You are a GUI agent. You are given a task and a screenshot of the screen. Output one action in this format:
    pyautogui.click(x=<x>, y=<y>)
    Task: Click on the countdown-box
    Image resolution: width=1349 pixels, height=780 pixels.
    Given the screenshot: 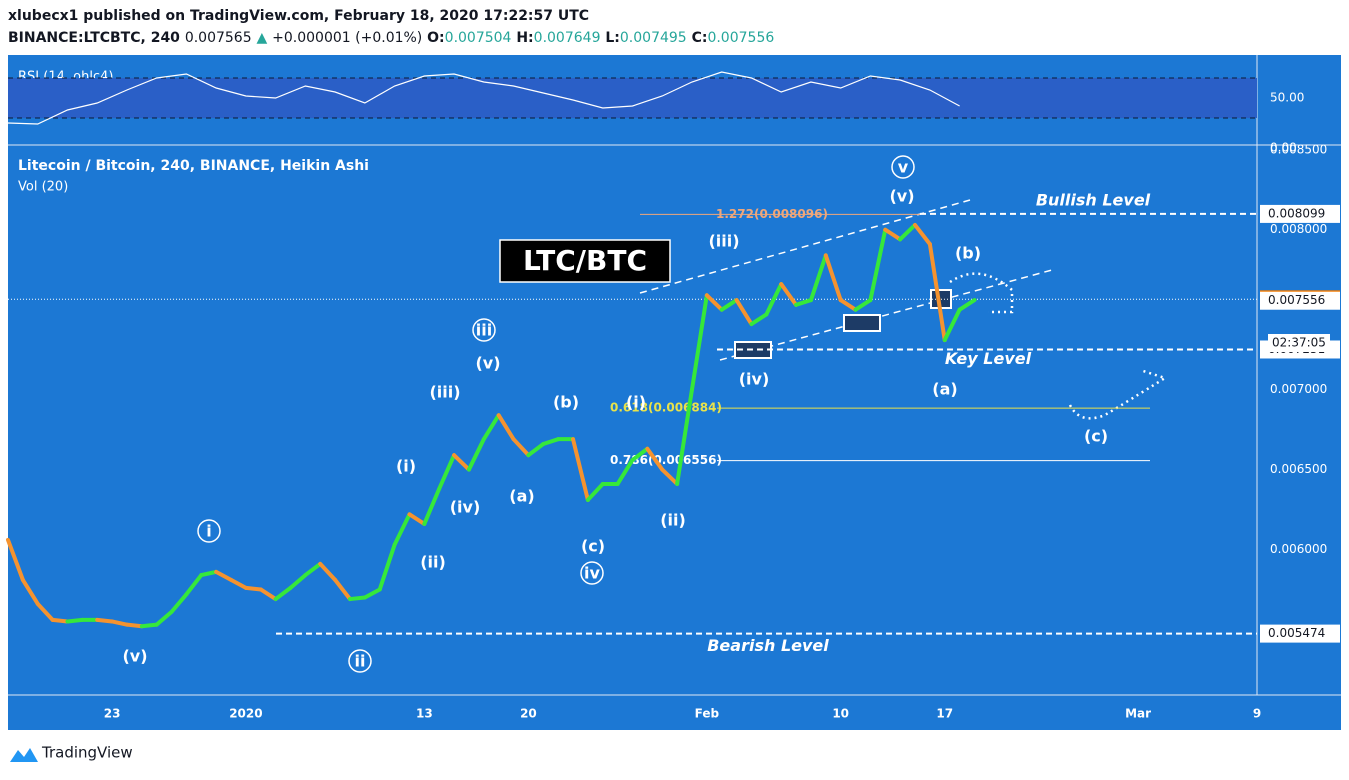 What is the action you would take?
    pyautogui.click(x=1299, y=343)
    